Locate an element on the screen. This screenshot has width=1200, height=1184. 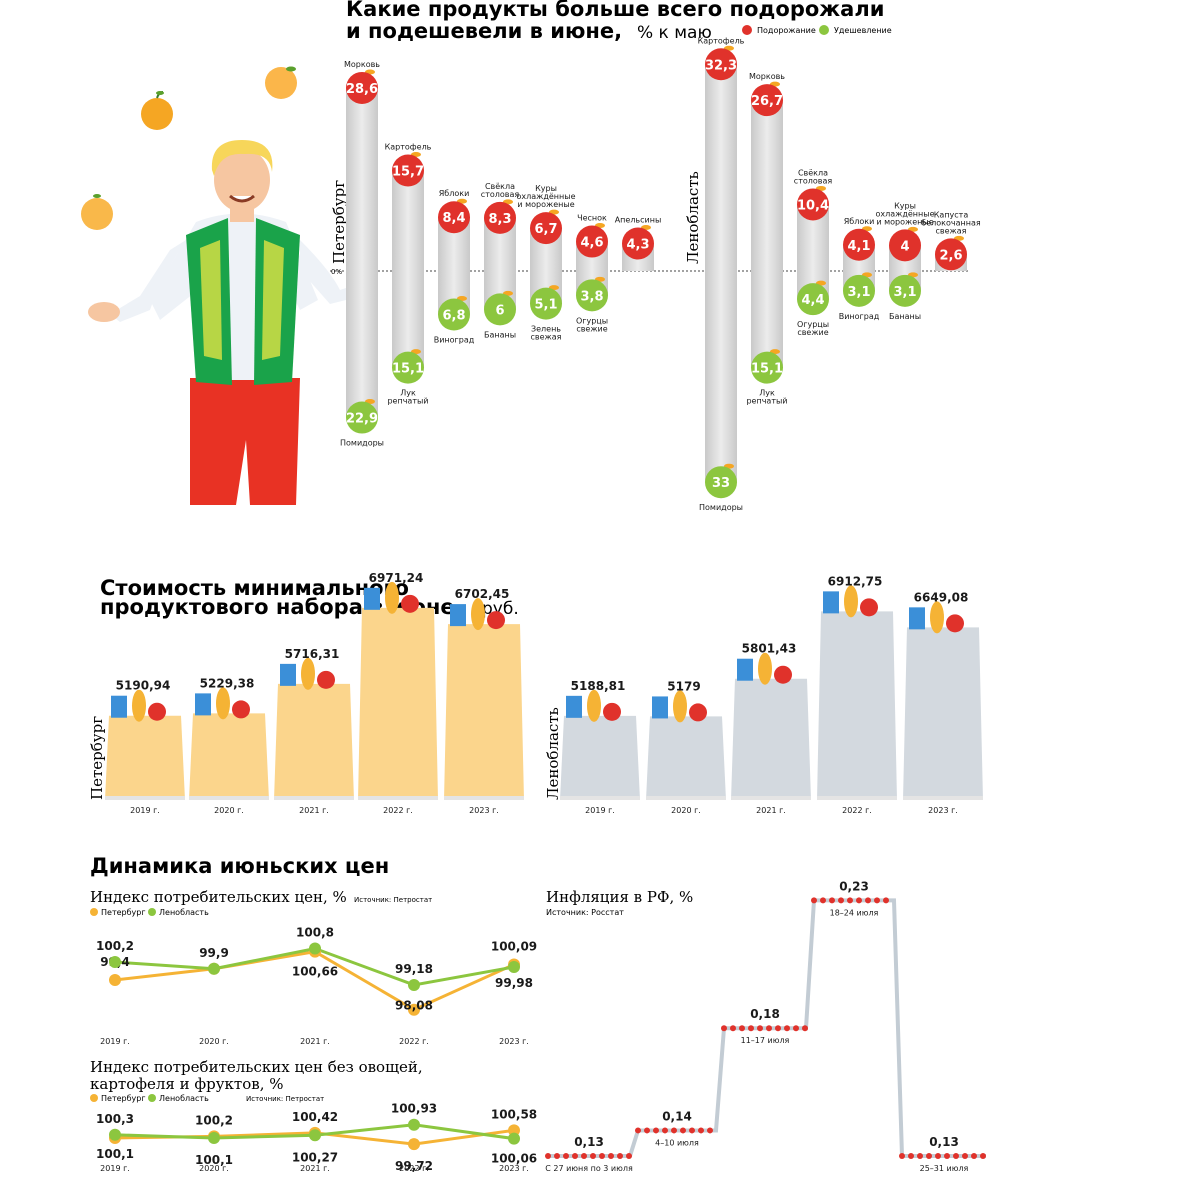
fall-marker is located at coordinates (546, 303).